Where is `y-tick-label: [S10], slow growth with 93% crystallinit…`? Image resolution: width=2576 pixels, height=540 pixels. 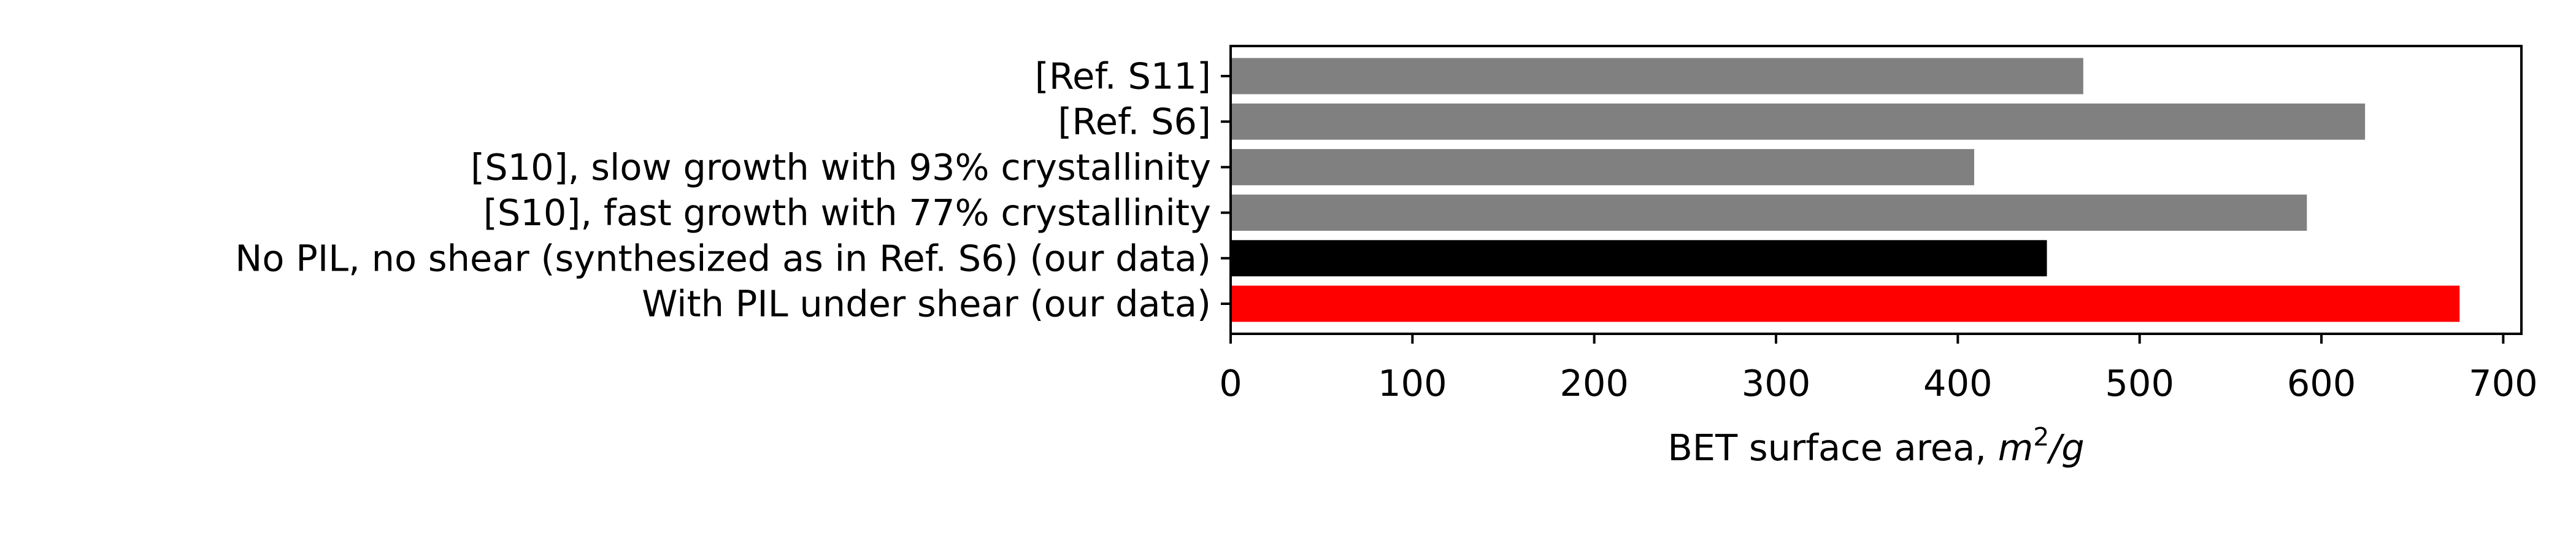
y-tick-label: [S10], slow growth with 93% crystallinit… is located at coordinates (841, 167).